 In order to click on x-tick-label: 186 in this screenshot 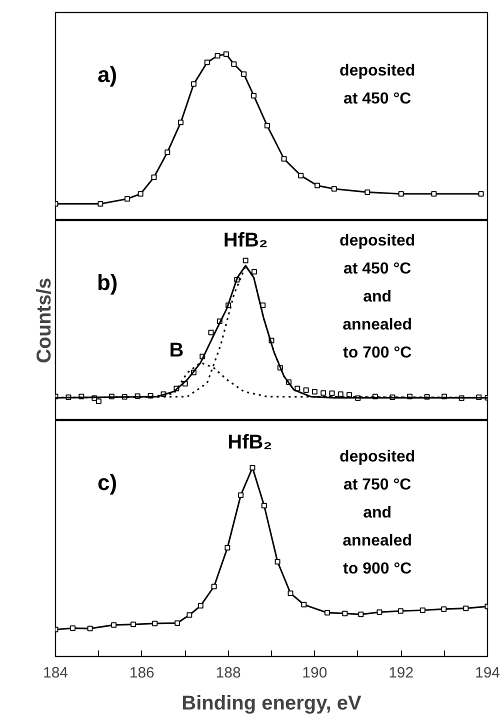, I will do `click(141, 673)`.